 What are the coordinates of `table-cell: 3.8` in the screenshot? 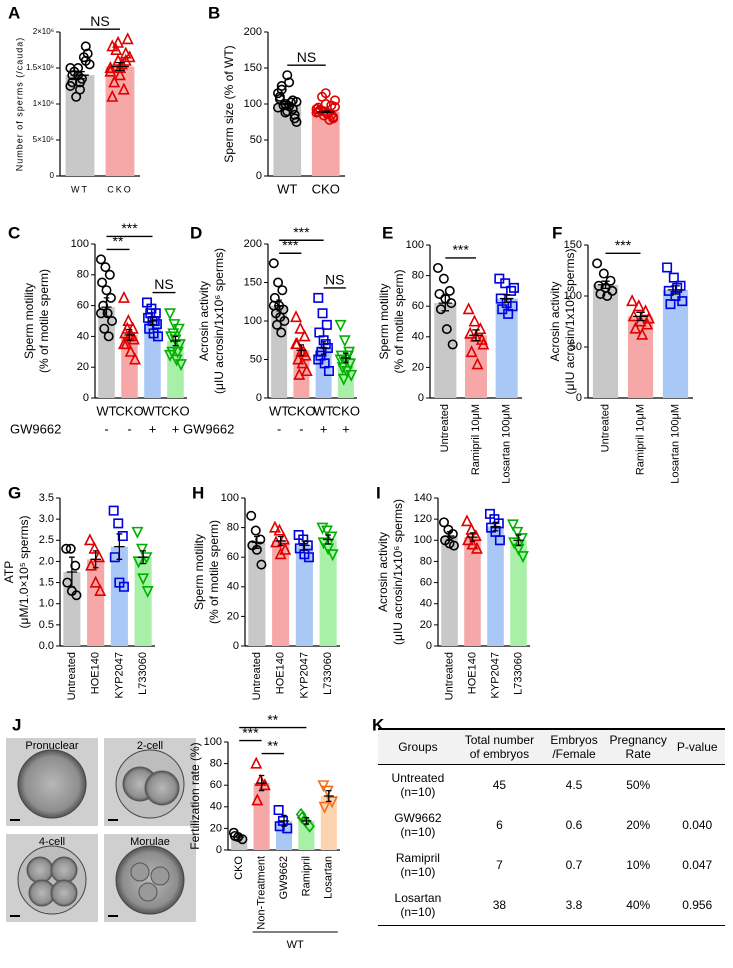 It's located at (574, 905).